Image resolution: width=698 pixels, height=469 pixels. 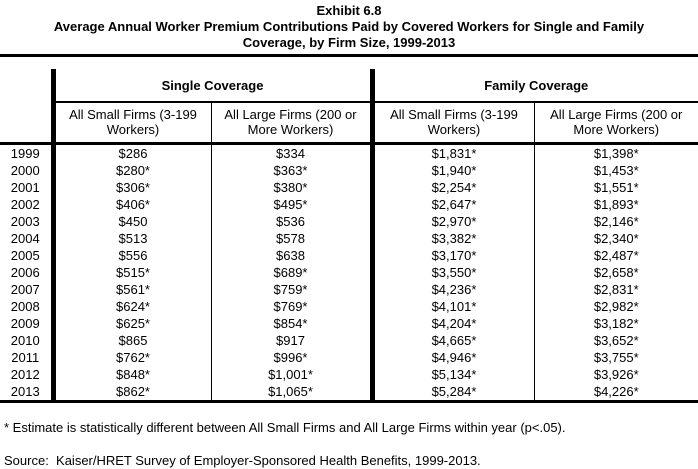 What do you see at coordinates (451, 340) in the screenshot?
I see `value-cell-family-small: $4,665*` at bounding box center [451, 340].